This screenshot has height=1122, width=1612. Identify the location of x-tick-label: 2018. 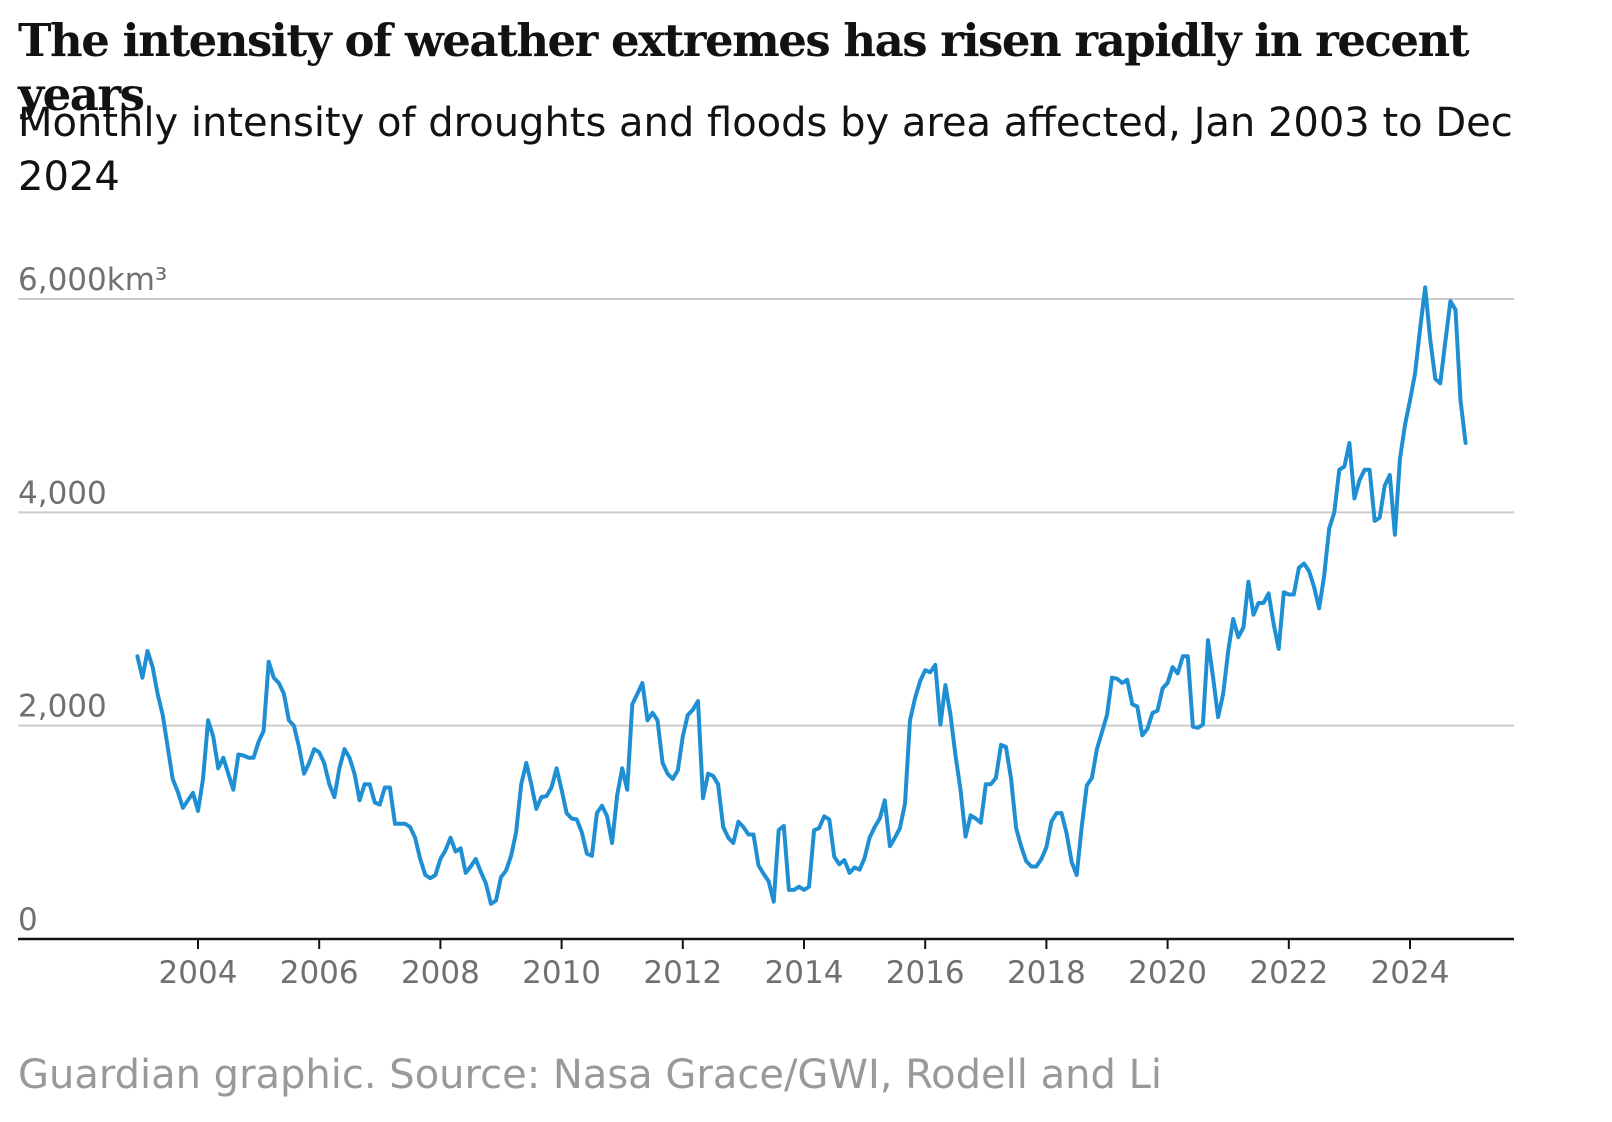
(1046, 973).